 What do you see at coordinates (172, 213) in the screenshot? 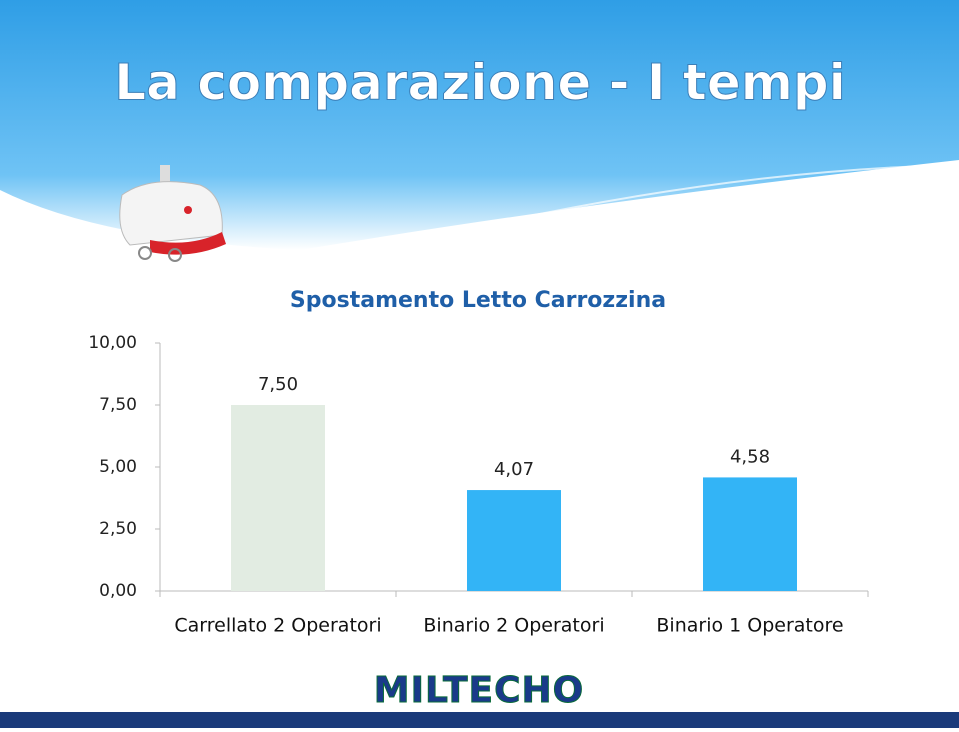
I see `device-image` at bounding box center [172, 213].